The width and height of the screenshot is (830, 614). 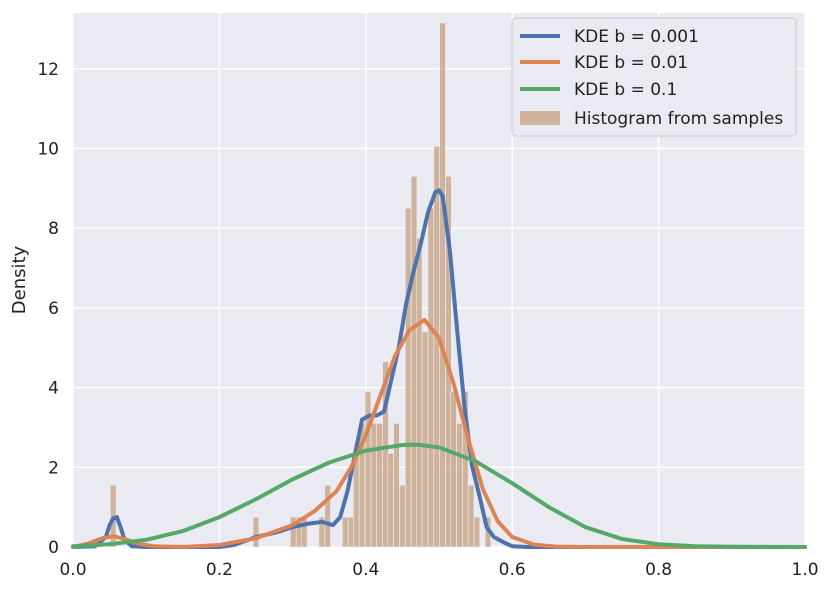 What do you see at coordinates (53, 309) in the screenshot?
I see `y-tick-label: 6` at bounding box center [53, 309].